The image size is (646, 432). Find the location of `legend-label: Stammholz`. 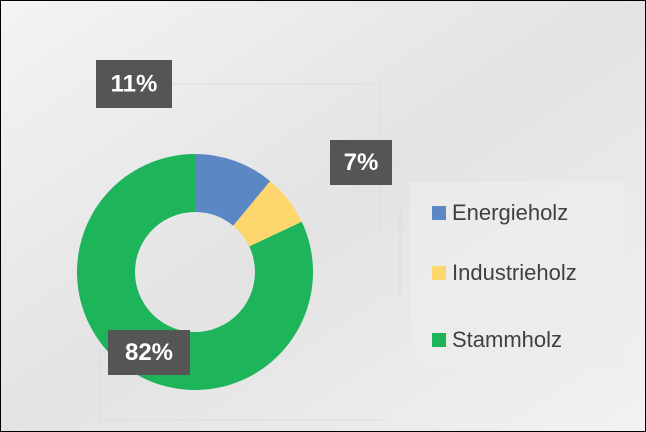

legend-label: Stammholz is located at coordinates (507, 339).